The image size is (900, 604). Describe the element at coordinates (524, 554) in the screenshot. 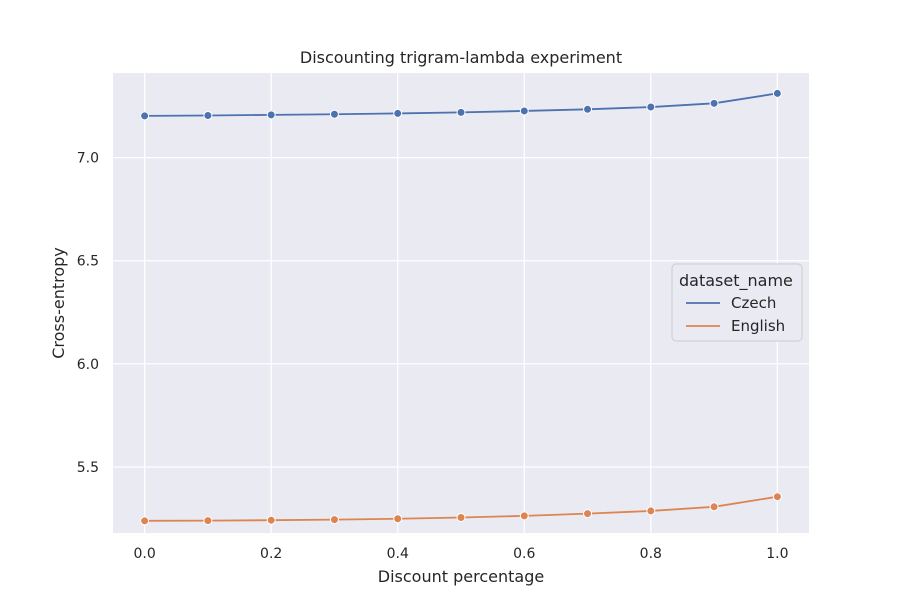

I see `x-tick-label: 0.6` at that location.